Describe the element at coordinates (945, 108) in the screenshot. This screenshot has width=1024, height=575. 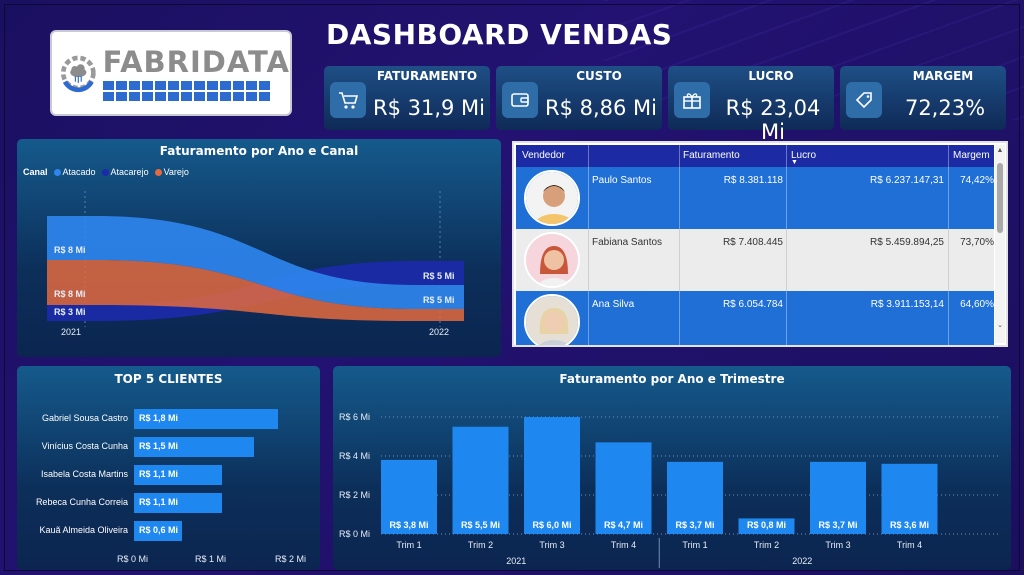
I see `kpi-value: 72,23%` at that location.